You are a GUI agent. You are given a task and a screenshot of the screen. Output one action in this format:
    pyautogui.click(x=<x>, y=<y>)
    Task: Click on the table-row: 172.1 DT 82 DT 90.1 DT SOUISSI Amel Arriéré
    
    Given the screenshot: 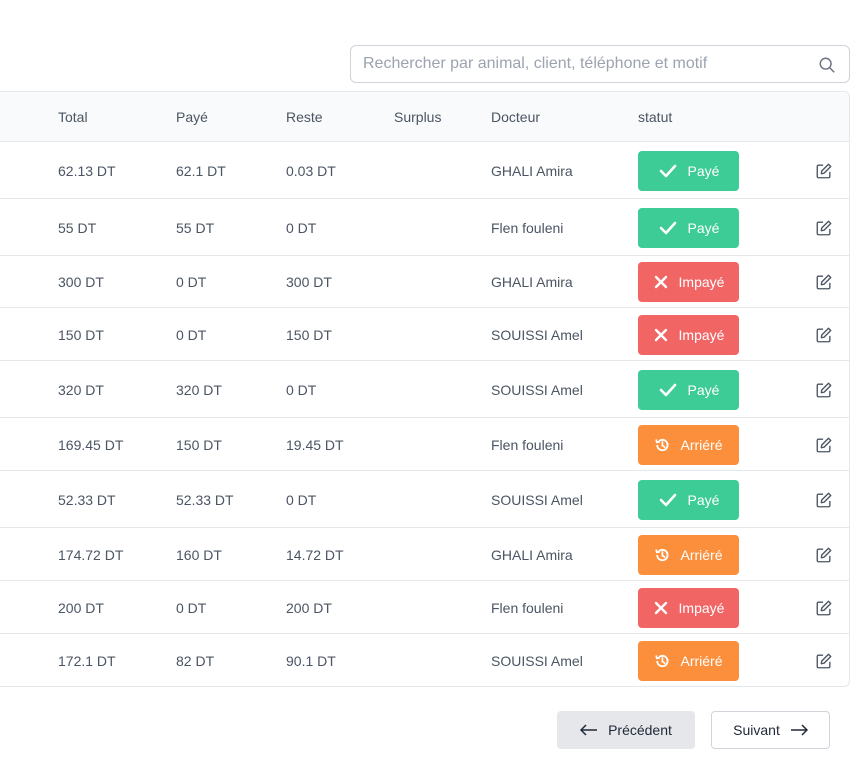 What is the action you would take?
    pyautogui.click(x=424, y=660)
    